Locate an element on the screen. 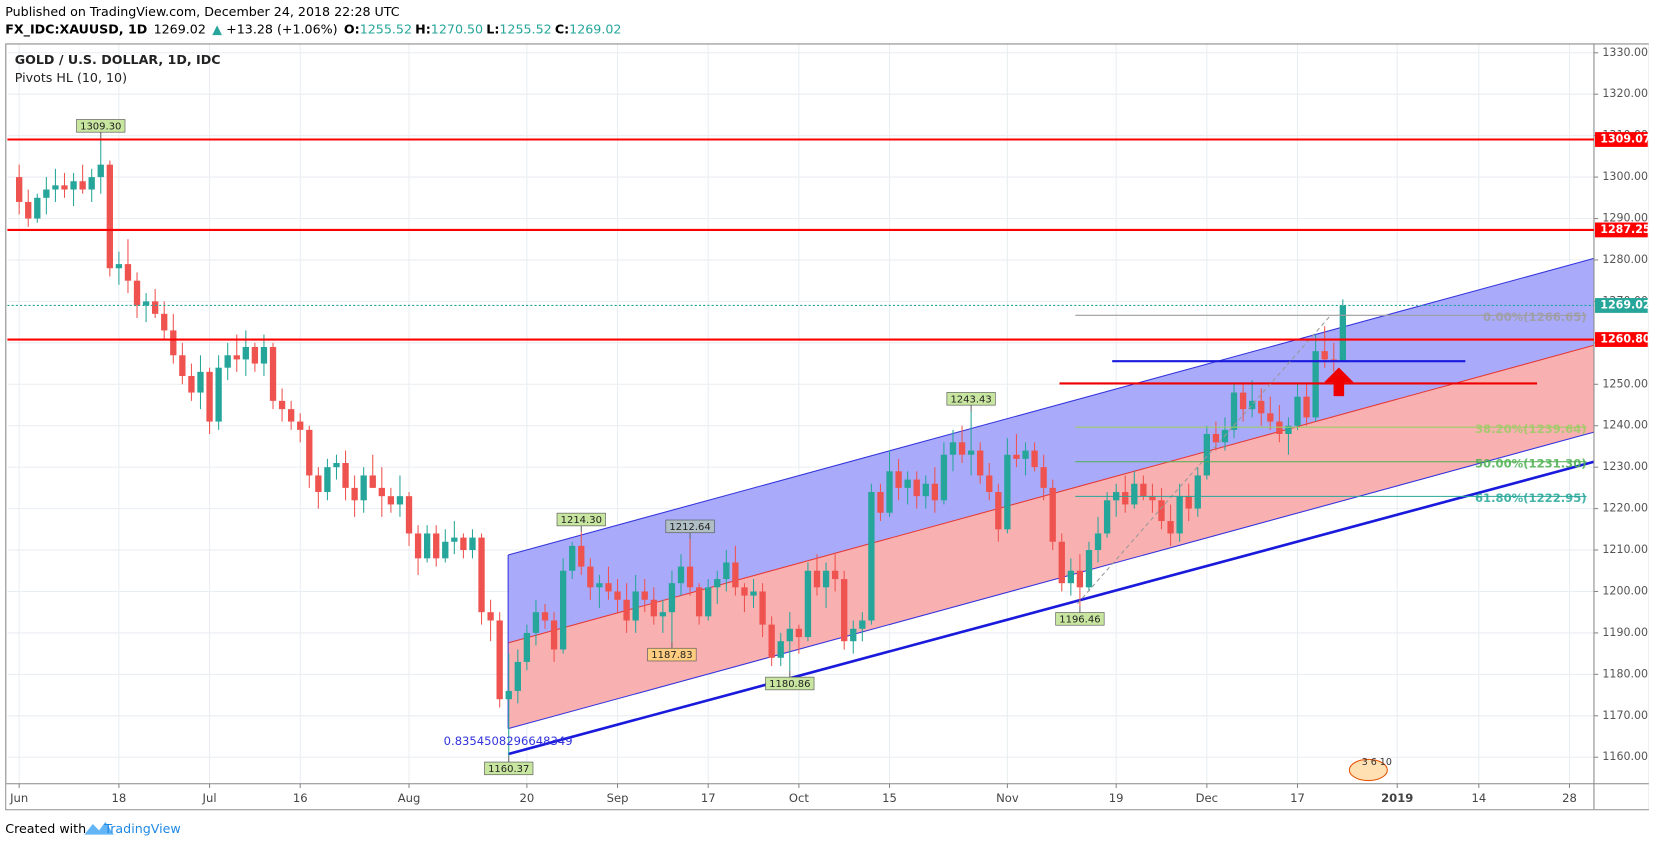  up-arrow is located at coordinates (1339, 382).